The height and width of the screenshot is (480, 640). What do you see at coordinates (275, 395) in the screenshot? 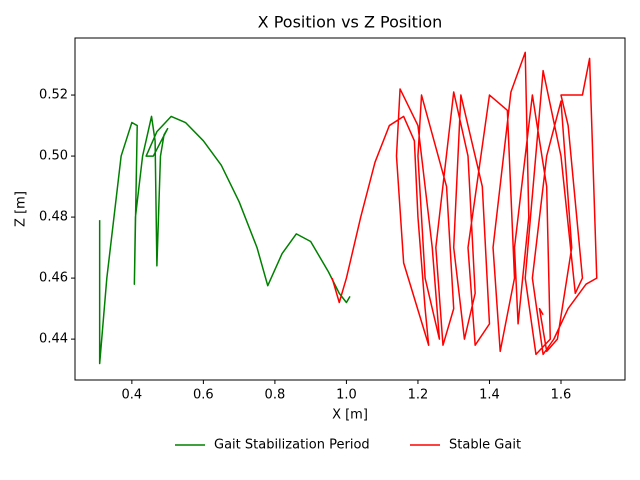
I see `x-tick-label: 0.8` at bounding box center [275, 395].